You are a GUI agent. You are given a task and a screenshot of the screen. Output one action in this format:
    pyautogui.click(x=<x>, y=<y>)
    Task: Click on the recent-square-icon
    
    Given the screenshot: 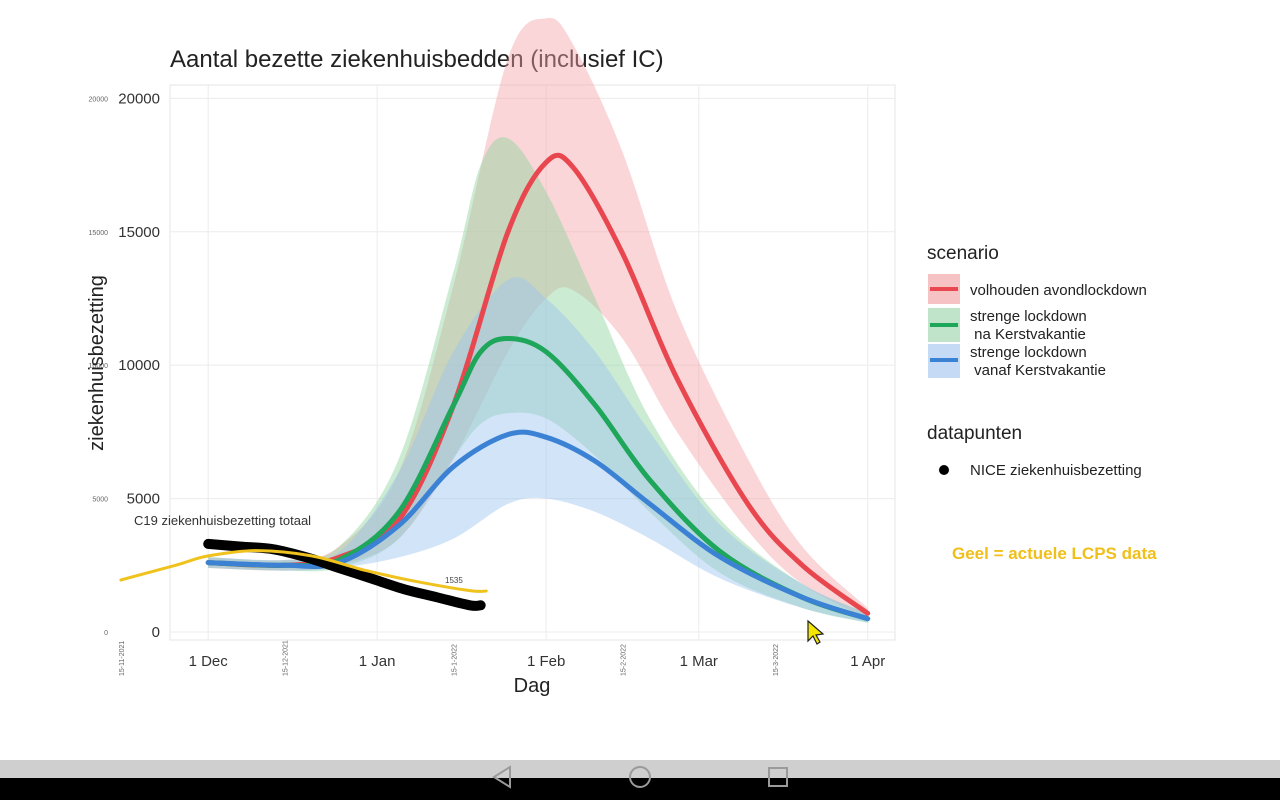 What is the action you would take?
    pyautogui.click(x=778, y=777)
    